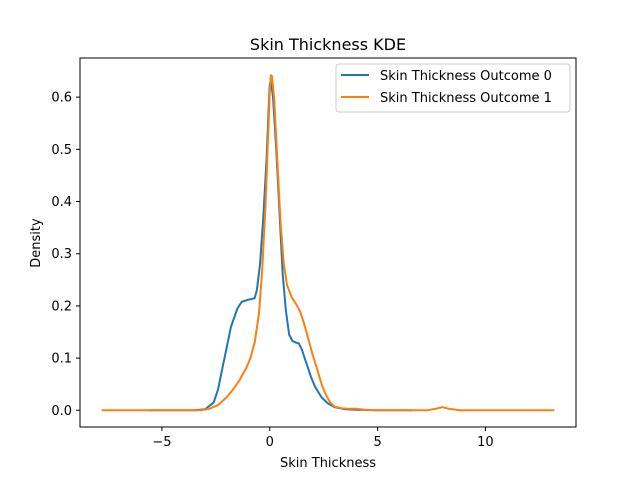 The height and width of the screenshot is (480, 640). What do you see at coordinates (61, 306) in the screenshot?
I see `y-tick-label: 0.2` at bounding box center [61, 306].